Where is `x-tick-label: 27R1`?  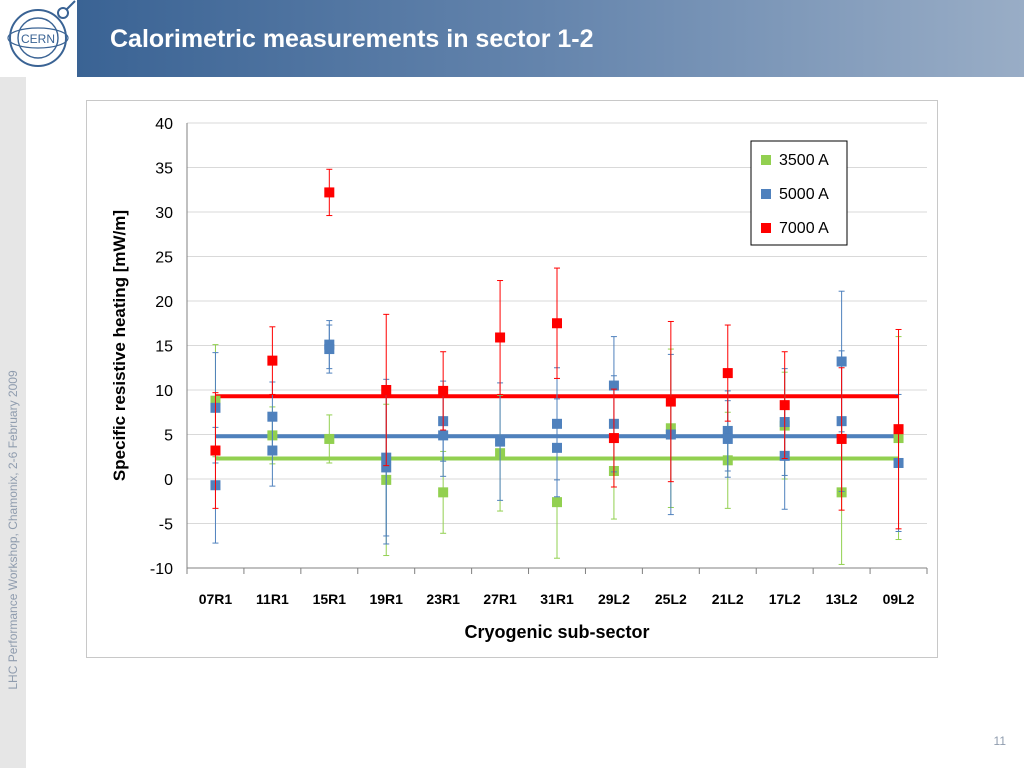
x-tick-label: 27R1 is located at coordinates (500, 599).